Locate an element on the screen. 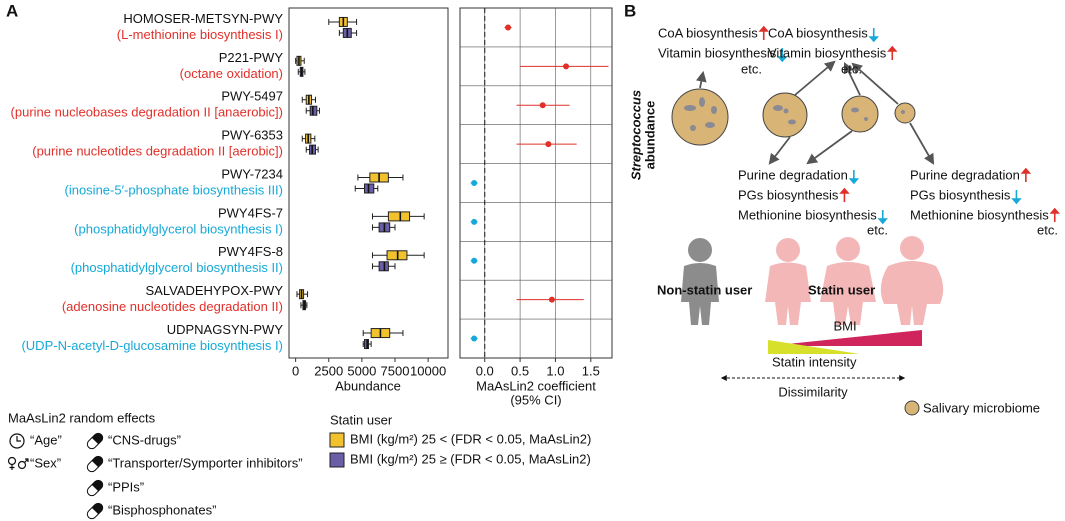 Image resolution: width=1065 pixels, height=521 pixels. legend-item: “Sex” is located at coordinates (45, 462).